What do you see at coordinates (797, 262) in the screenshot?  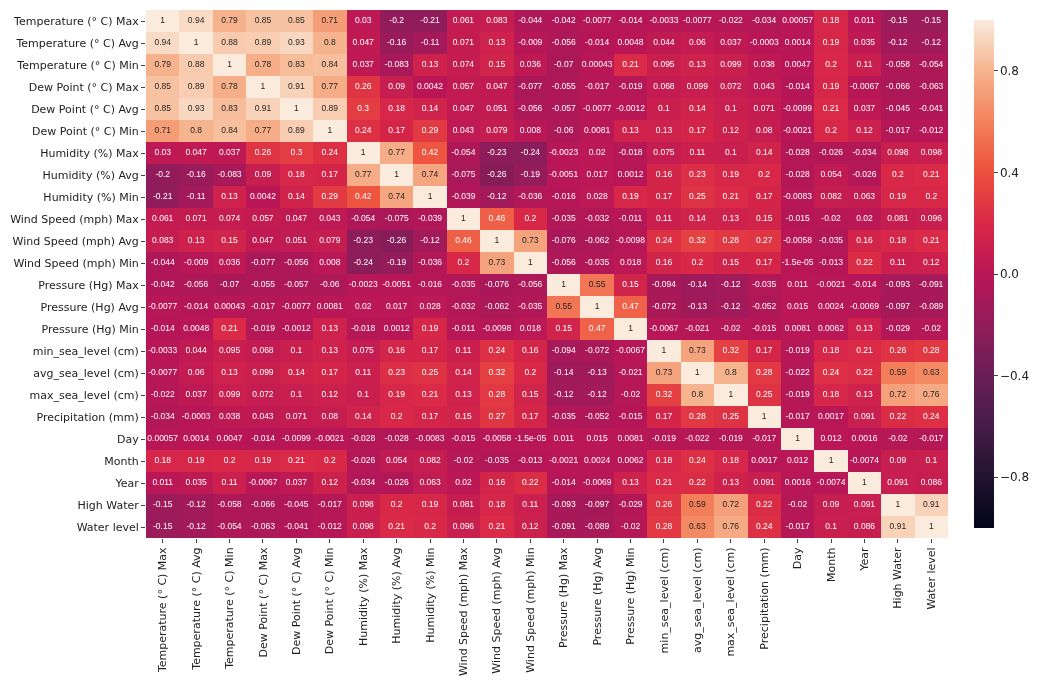 I see `data-label: -1.5e-05` at bounding box center [797, 262].